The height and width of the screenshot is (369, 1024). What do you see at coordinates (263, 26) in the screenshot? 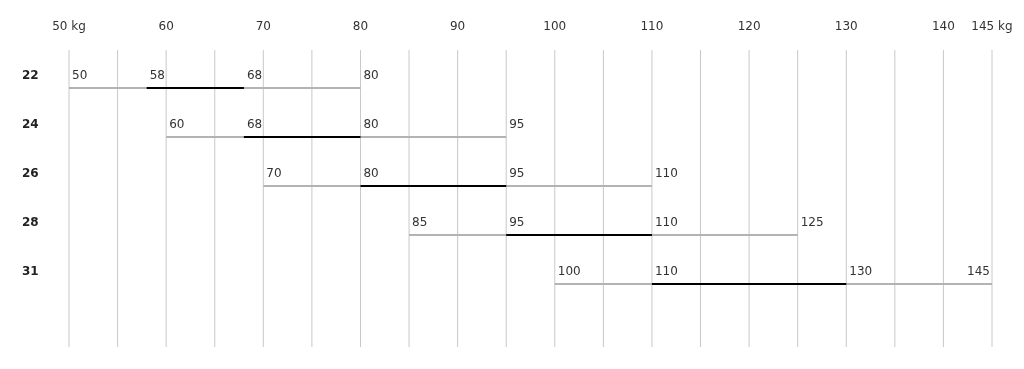
I see `x-tick-label: 70` at bounding box center [263, 26].